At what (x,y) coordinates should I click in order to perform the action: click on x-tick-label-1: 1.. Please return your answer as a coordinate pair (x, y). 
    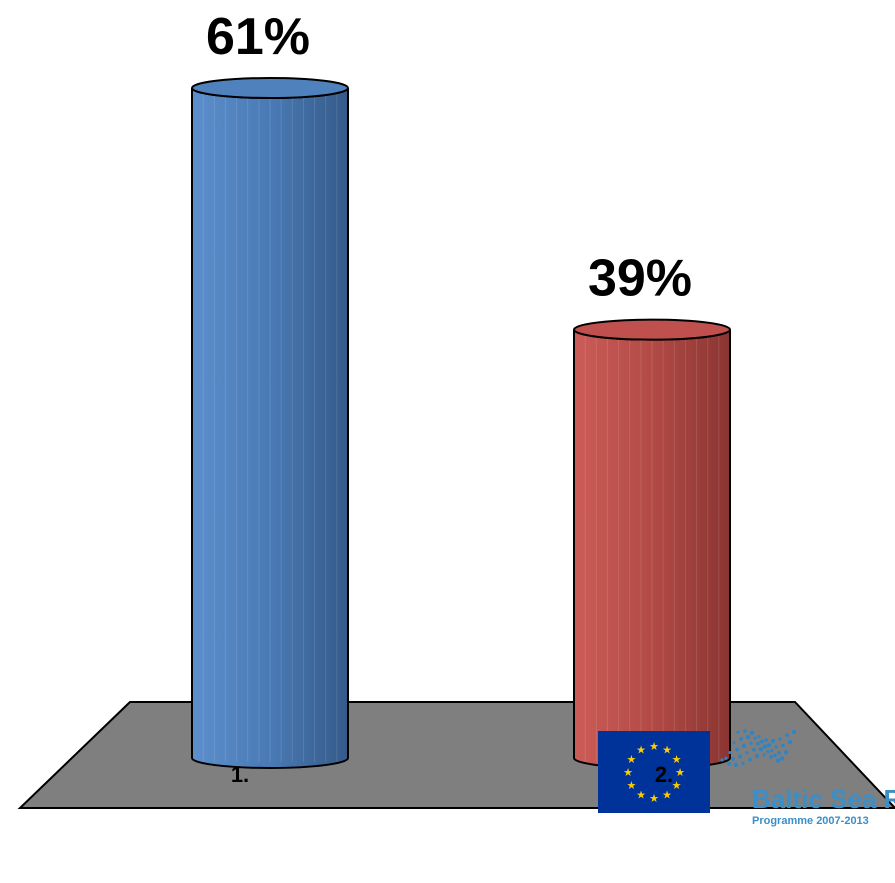
    Looking at the image, I should click on (240, 774).